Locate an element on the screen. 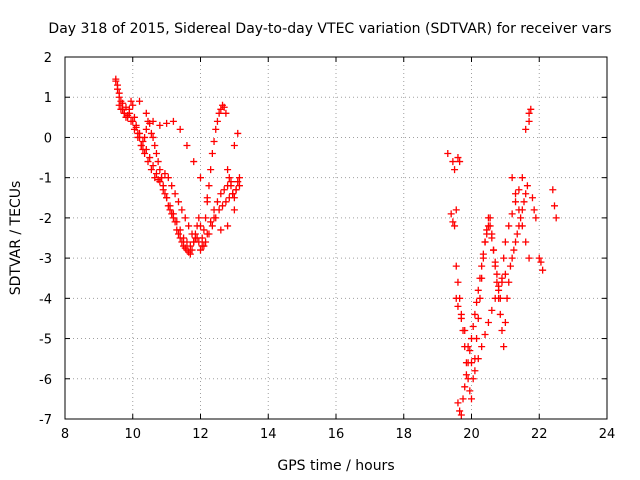 The width and height of the screenshot is (640, 480). x-tick-label: 24 is located at coordinates (607, 434).